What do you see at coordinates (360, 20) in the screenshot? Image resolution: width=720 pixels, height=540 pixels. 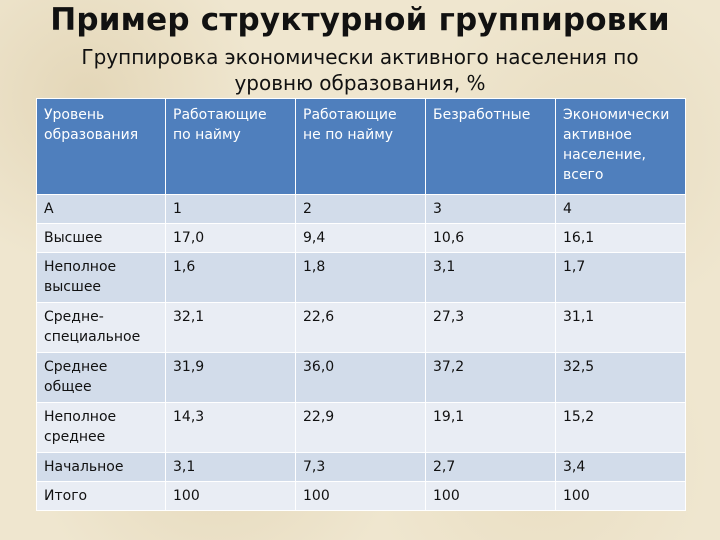 I see `slide-title: Пример структурной группировки` at bounding box center [360, 20].